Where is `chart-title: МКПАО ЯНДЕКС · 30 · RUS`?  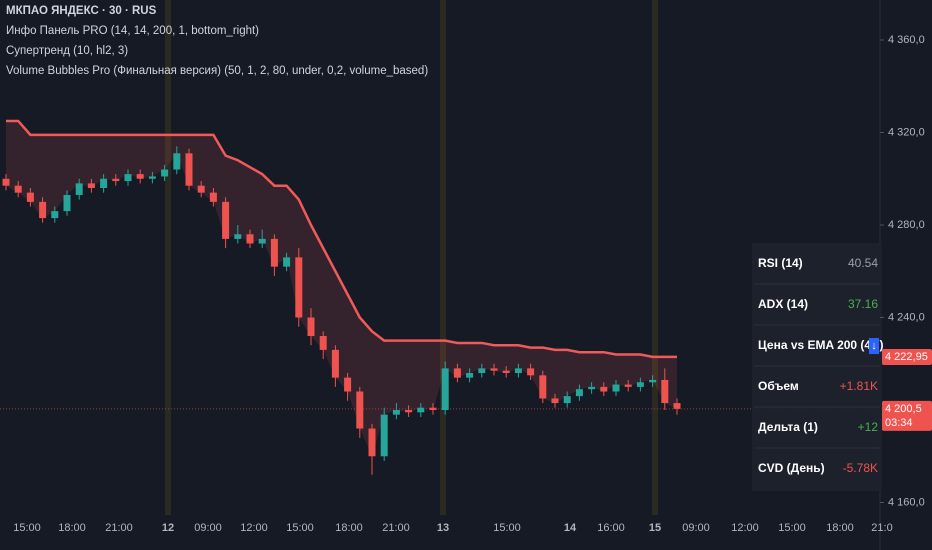
chart-title: МКПАО ЯНДЕКС · 30 · RUS is located at coordinates (81, 11).